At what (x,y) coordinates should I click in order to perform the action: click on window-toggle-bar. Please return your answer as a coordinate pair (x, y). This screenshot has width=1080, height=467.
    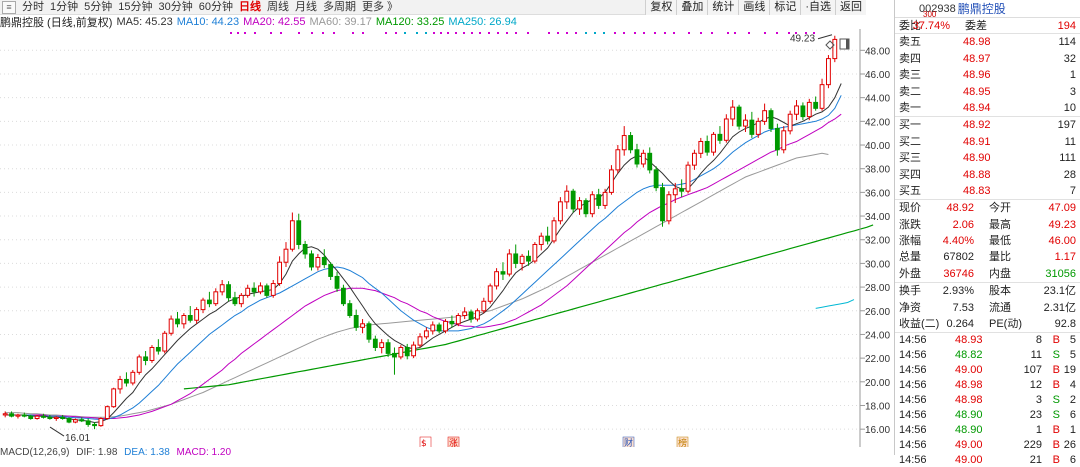
    Looking at the image, I should click on (847, 44).